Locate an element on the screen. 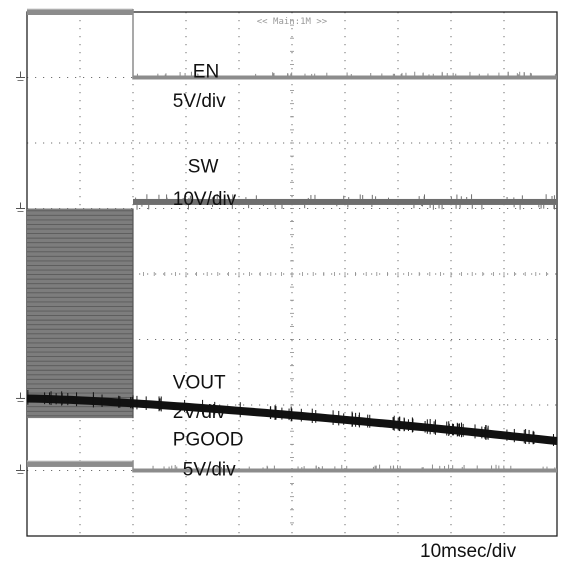 This screenshot has height=567, width=563. trace-pgood-low is located at coordinates (345, 470).